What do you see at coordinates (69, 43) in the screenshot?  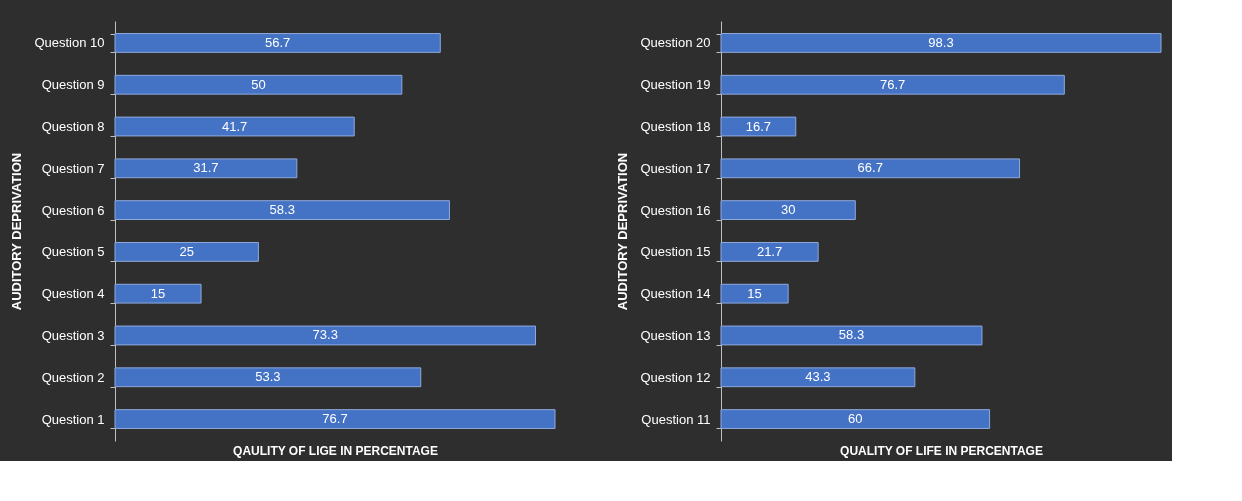 I see `y-tick-label: Question 10` at bounding box center [69, 43].